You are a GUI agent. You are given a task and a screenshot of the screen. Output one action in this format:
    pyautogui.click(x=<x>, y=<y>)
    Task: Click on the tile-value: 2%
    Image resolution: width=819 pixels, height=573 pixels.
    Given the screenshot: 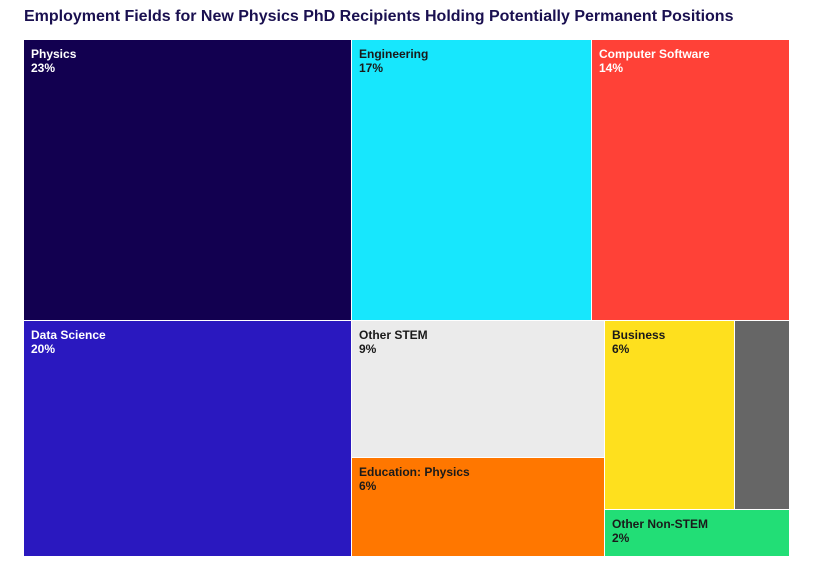 What is the action you would take?
    pyautogui.click(x=621, y=538)
    